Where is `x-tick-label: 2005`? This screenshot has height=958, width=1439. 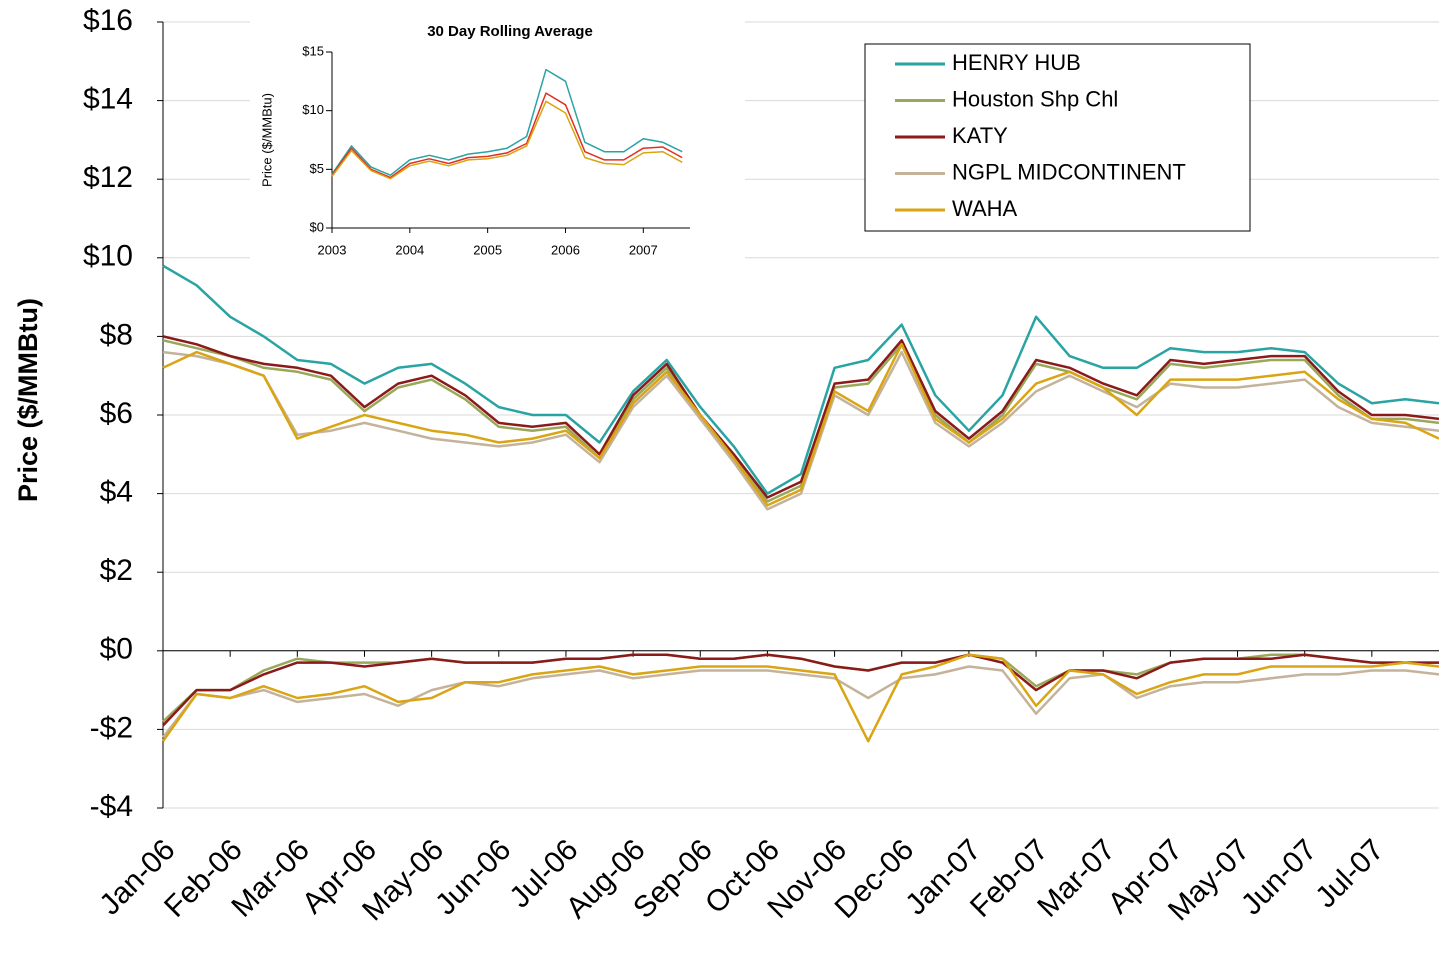 x-tick-label: 2005 is located at coordinates (487, 249).